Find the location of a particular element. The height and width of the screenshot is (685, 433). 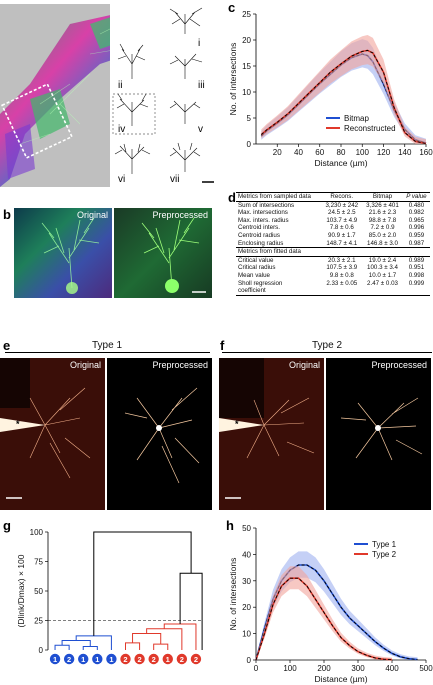

panel-e-preprocessed-label: Preprocessed is located at coordinates (180, 365).